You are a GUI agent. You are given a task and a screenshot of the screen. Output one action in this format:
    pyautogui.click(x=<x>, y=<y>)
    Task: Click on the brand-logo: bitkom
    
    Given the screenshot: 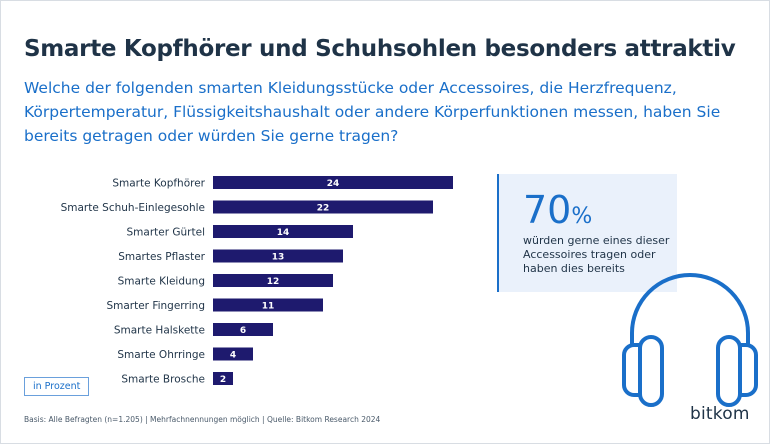 What is the action you would take?
    pyautogui.click(x=720, y=414)
    